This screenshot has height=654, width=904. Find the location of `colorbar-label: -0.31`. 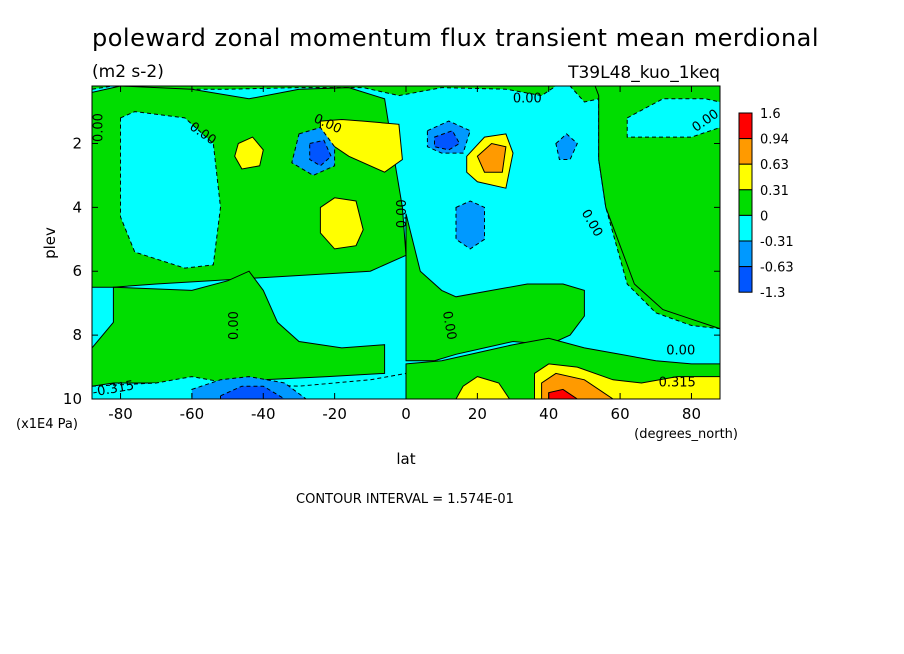

colorbar-label: -0.31 is located at coordinates (777, 242).